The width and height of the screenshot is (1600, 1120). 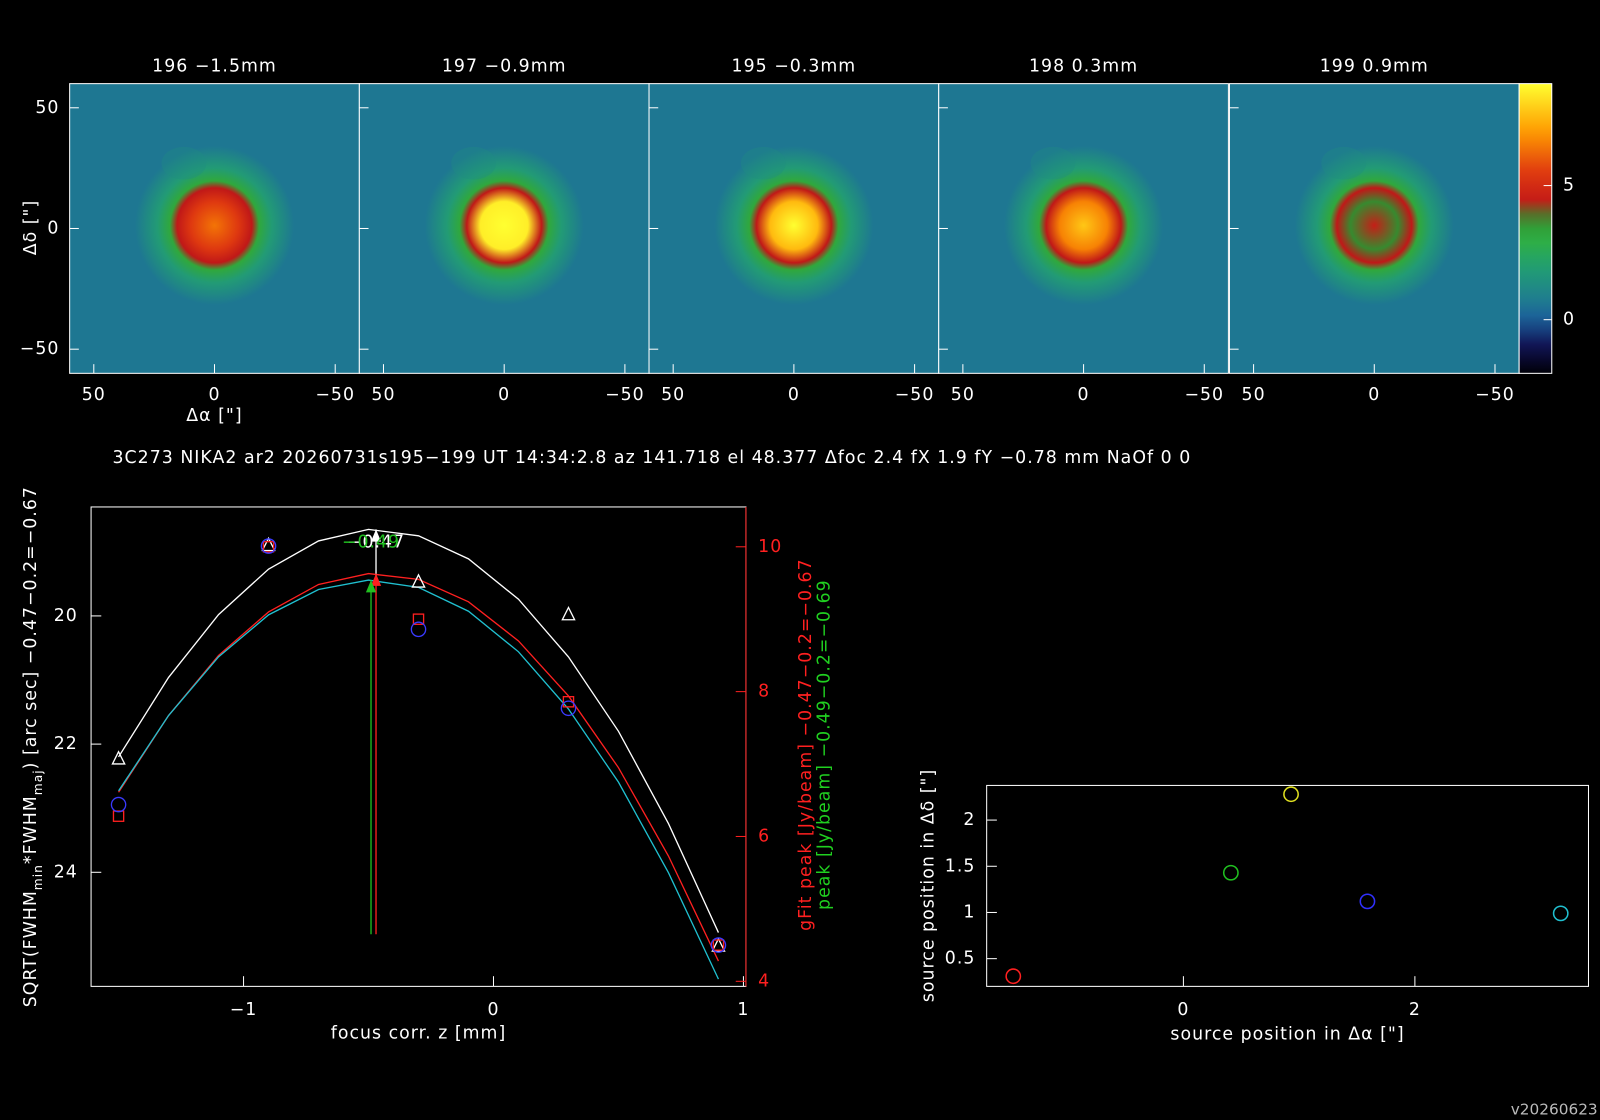 What do you see at coordinates (960, 959) in the screenshot?
I see `y-tick-label: 0.5` at bounding box center [960, 959].